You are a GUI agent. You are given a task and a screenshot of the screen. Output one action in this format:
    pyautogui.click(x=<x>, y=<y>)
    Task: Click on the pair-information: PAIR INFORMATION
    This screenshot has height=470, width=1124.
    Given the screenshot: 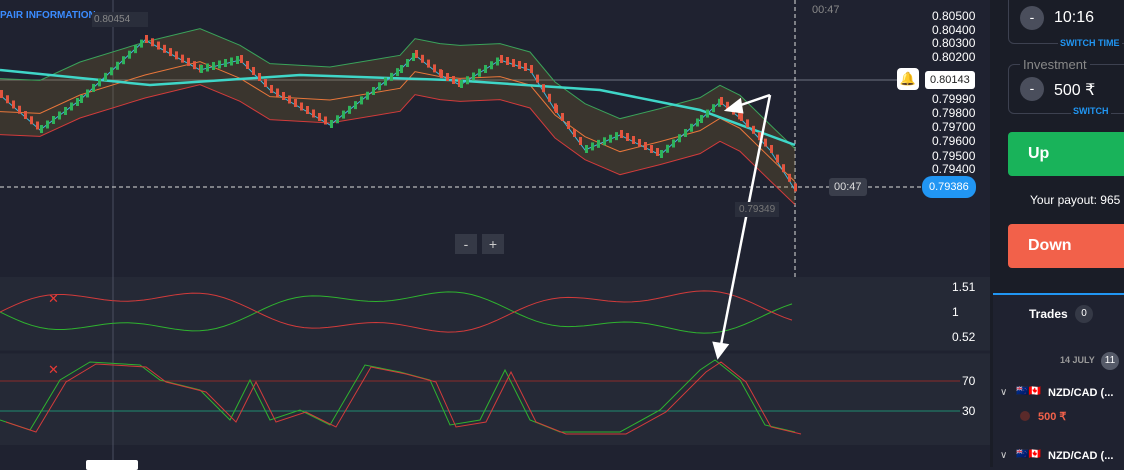 What is the action you would take?
    pyautogui.click(x=48, y=15)
    